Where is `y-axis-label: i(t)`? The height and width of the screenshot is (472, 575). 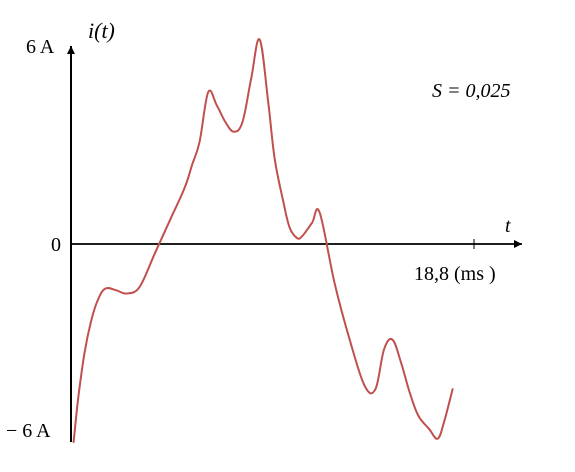
y-axis-label: i(t) is located at coordinates (101, 30).